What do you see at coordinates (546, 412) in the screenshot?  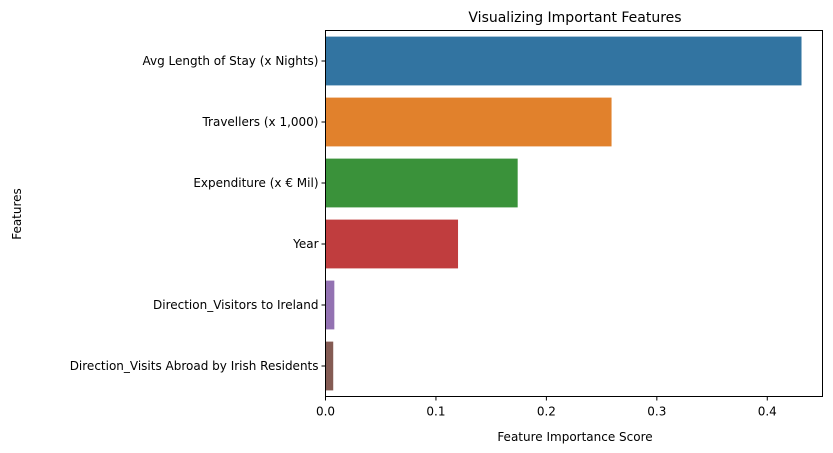 I see `x-tick-label-2: 0.2` at bounding box center [546, 412].